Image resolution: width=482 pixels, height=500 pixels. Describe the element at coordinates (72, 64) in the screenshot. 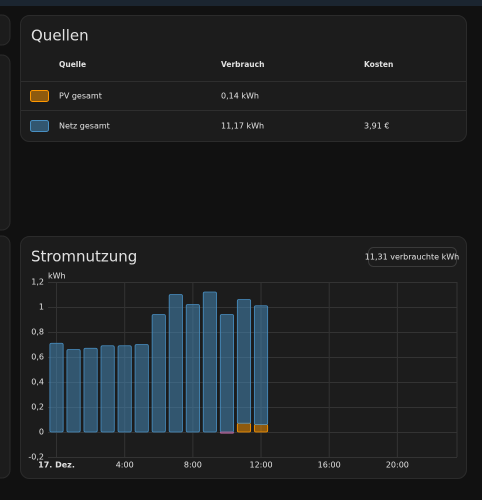

I see `column-header: Quelle` at that location.